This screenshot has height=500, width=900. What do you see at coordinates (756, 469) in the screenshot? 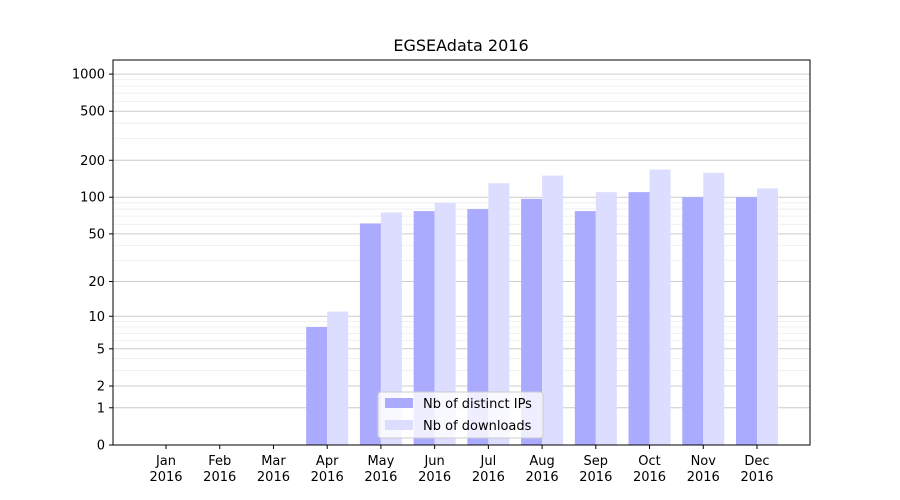
I see `x-tick-label: Dec 2016` at bounding box center [756, 469].